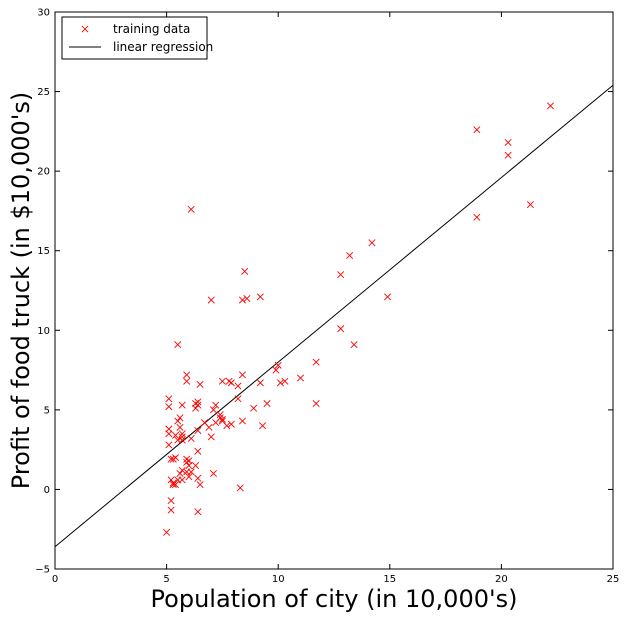  Describe the element at coordinates (21, 290) in the screenshot. I see `y-axis-title: Profit of food truck (in $10,000's)` at that location.